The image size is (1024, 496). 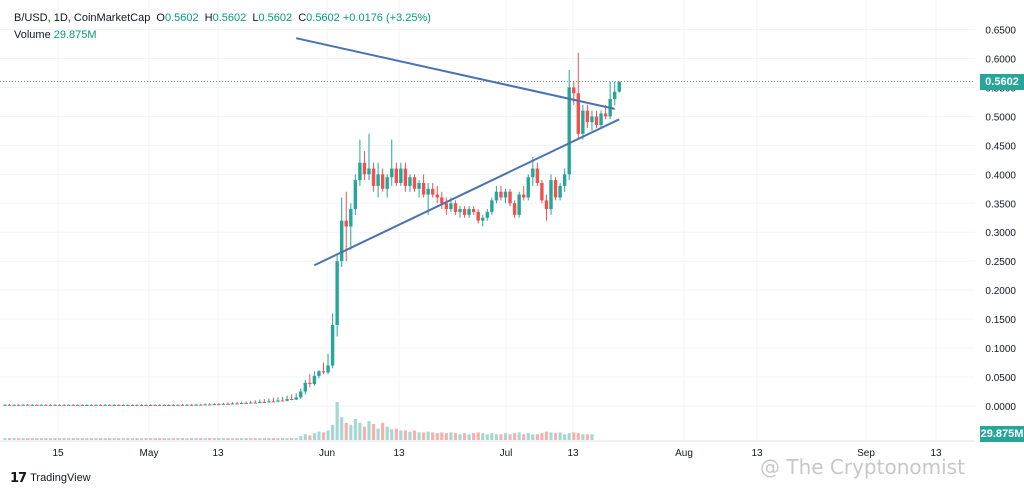 I want to click on y-tick-label: 0.5000, so click(x=1000, y=117).